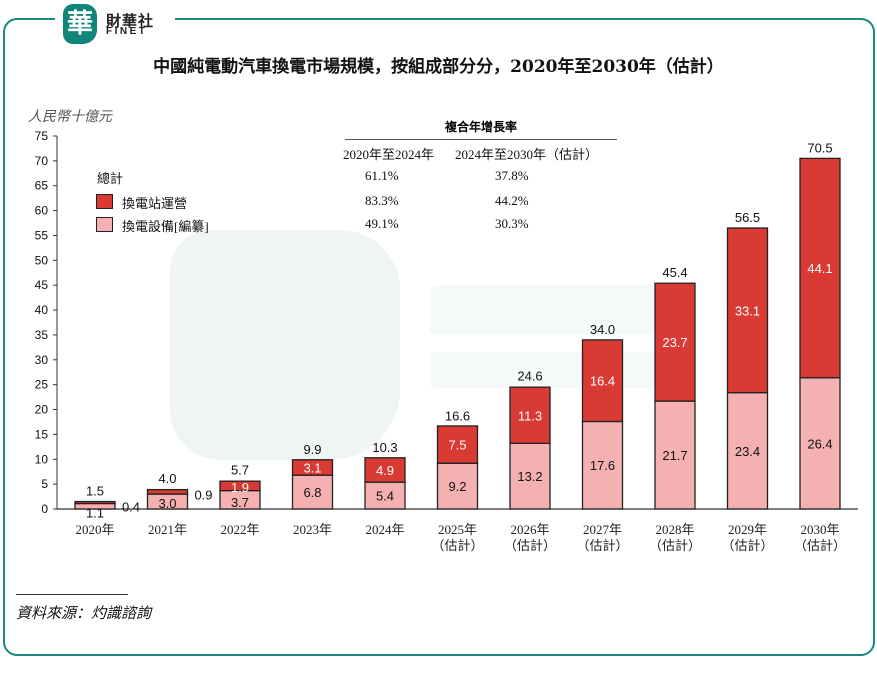  I want to click on cagr-col-2: 2024年至2030年（估計）, so click(527, 154).